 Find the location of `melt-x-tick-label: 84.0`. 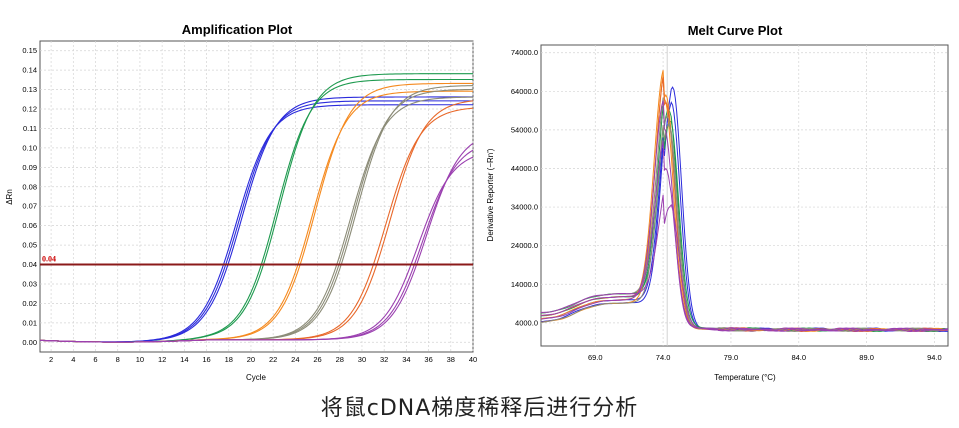

melt-x-tick-label: 84.0 is located at coordinates (798, 357).